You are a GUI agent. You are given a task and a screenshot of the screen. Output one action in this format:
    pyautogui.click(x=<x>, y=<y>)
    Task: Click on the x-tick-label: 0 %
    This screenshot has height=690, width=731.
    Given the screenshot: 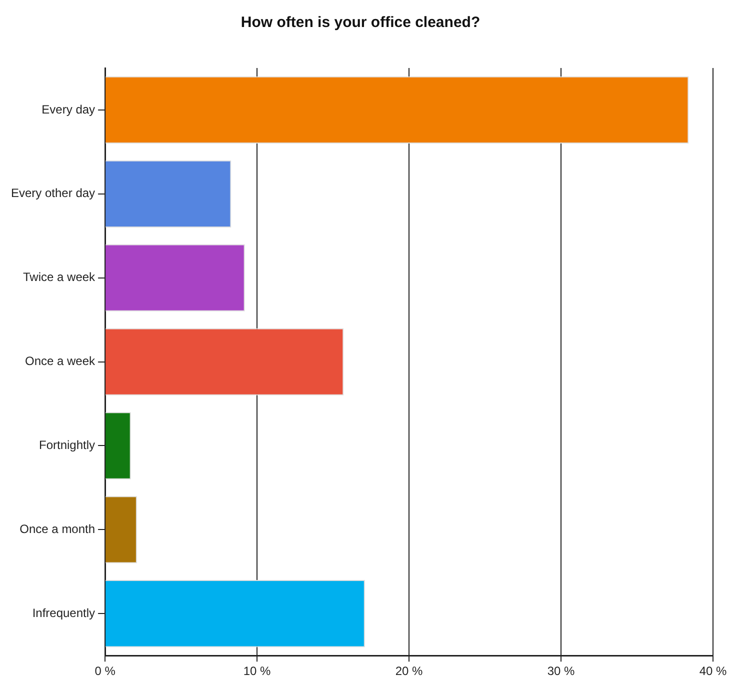 What is the action you would take?
    pyautogui.click(x=105, y=671)
    